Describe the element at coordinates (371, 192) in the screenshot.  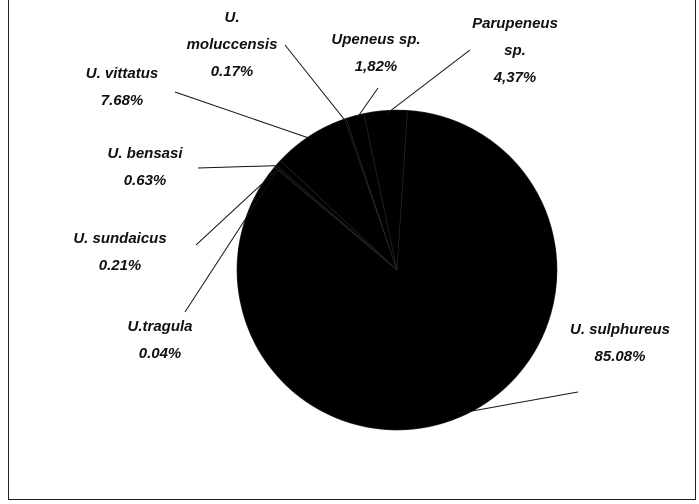
I see `pie-slice` at that location.